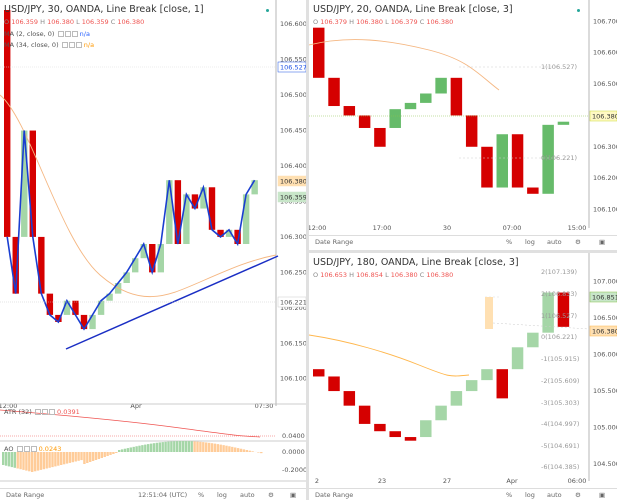 This screenshot has width=617, height=500. Describe the element at coordinates (264, 406) in the screenshot. I see `time-tick-label: 07:30` at that location.